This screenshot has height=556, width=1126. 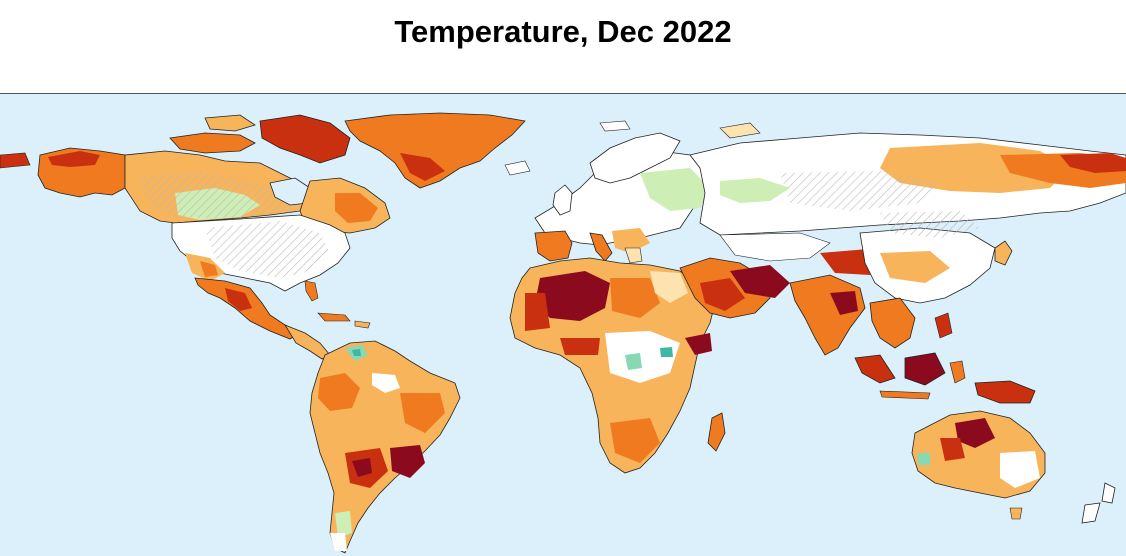 What do you see at coordinates (407, 461) in the screenshot?
I see `region-brazil-south-extreme` at bounding box center [407, 461].